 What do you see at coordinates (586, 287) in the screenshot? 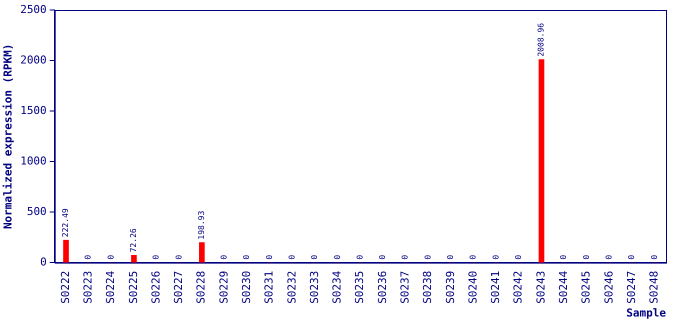
I see `x-tick-label: S0245` at bounding box center [586, 287].